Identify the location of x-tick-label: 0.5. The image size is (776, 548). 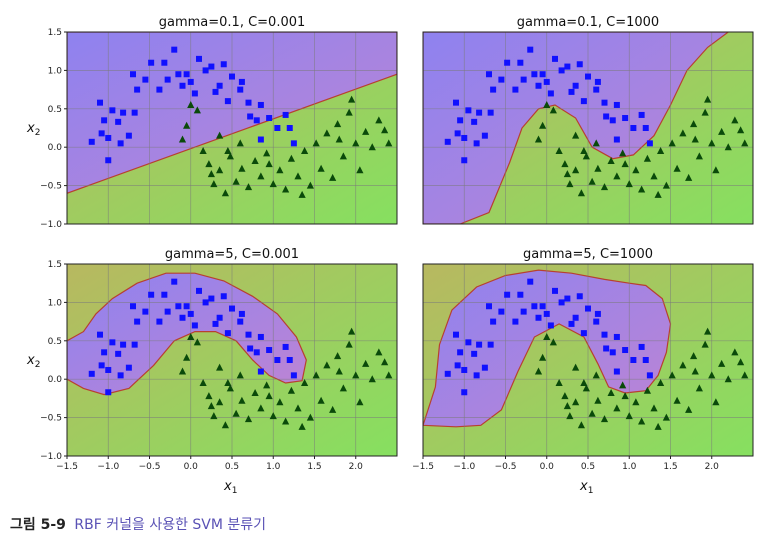
(588, 467).